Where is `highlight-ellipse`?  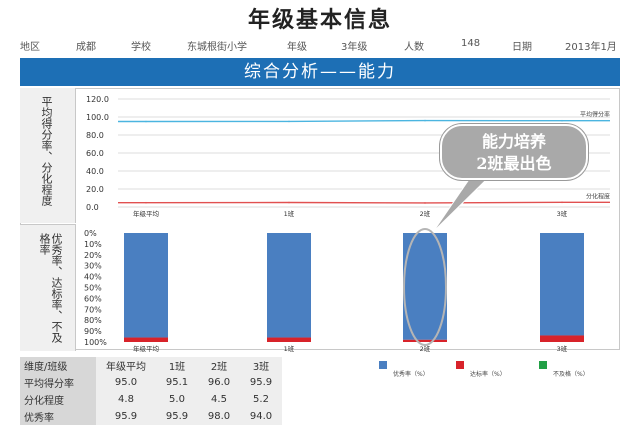
highlight-ellipse is located at coordinates (425, 287).